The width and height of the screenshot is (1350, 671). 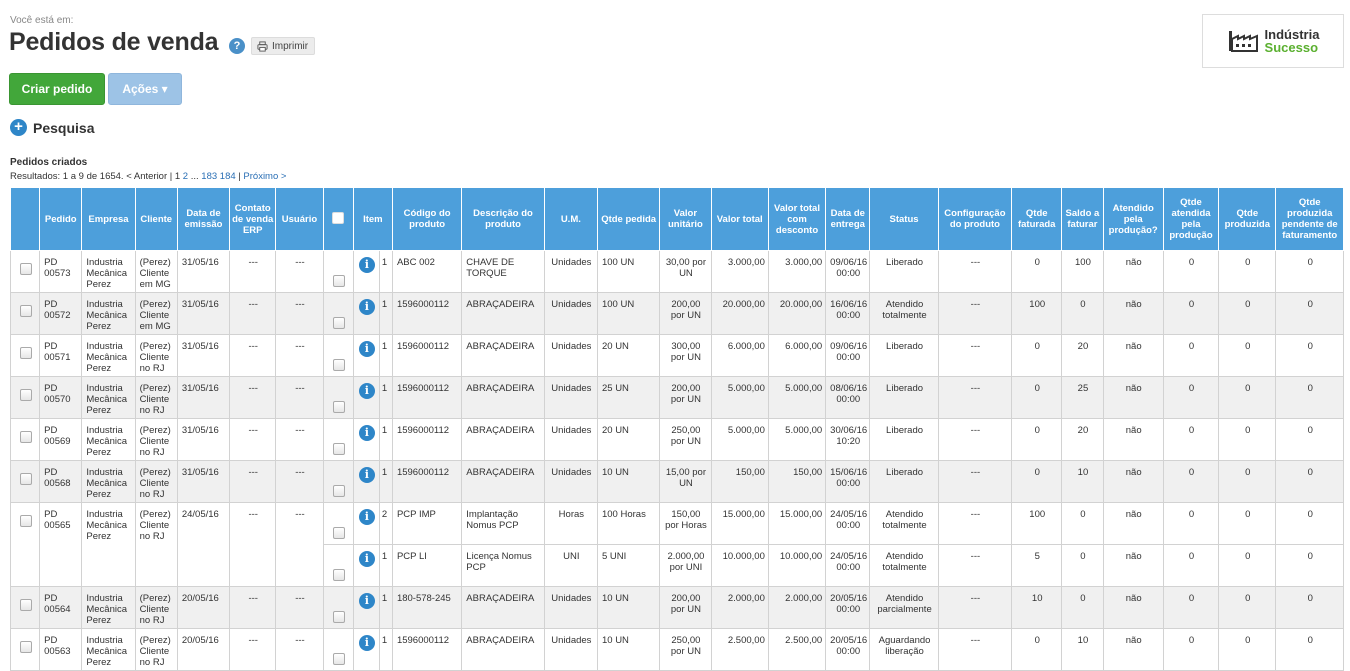 I want to click on column-header-valor-total: Valor total, so click(x=739, y=219).